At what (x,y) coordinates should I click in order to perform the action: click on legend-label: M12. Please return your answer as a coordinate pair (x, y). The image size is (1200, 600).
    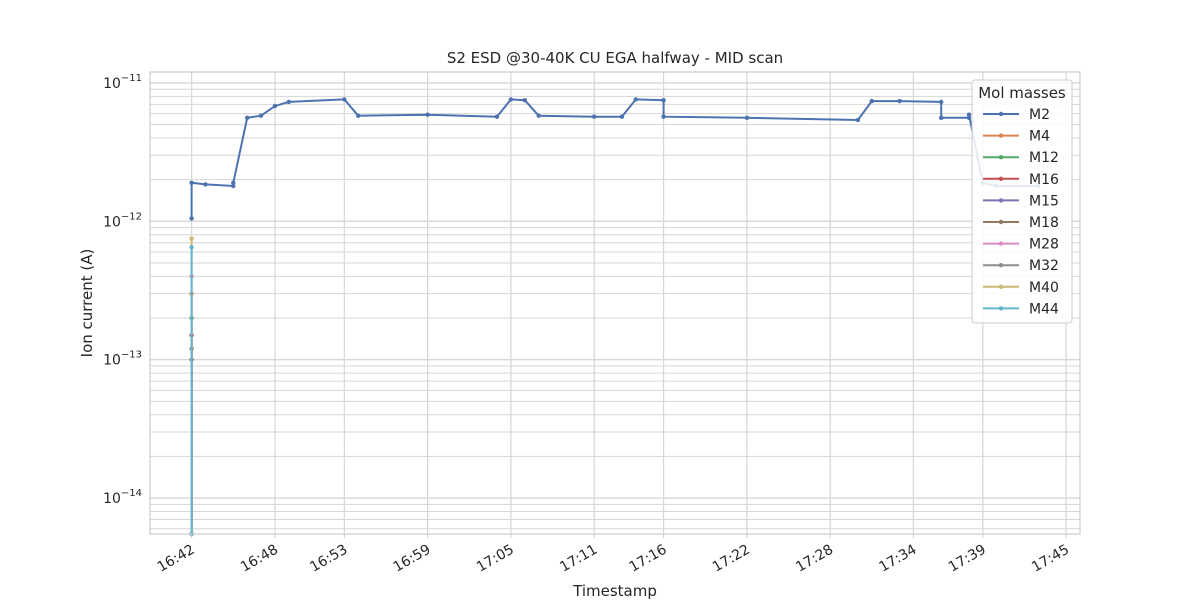
    Looking at the image, I should click on (1044, 158).